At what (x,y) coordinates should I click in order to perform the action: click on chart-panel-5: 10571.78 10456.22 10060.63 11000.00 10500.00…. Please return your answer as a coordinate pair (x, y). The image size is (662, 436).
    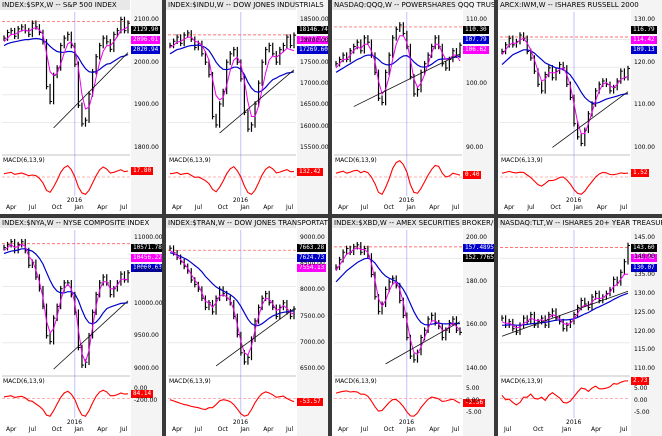
    Looking at the image, I should click on (81, 327).